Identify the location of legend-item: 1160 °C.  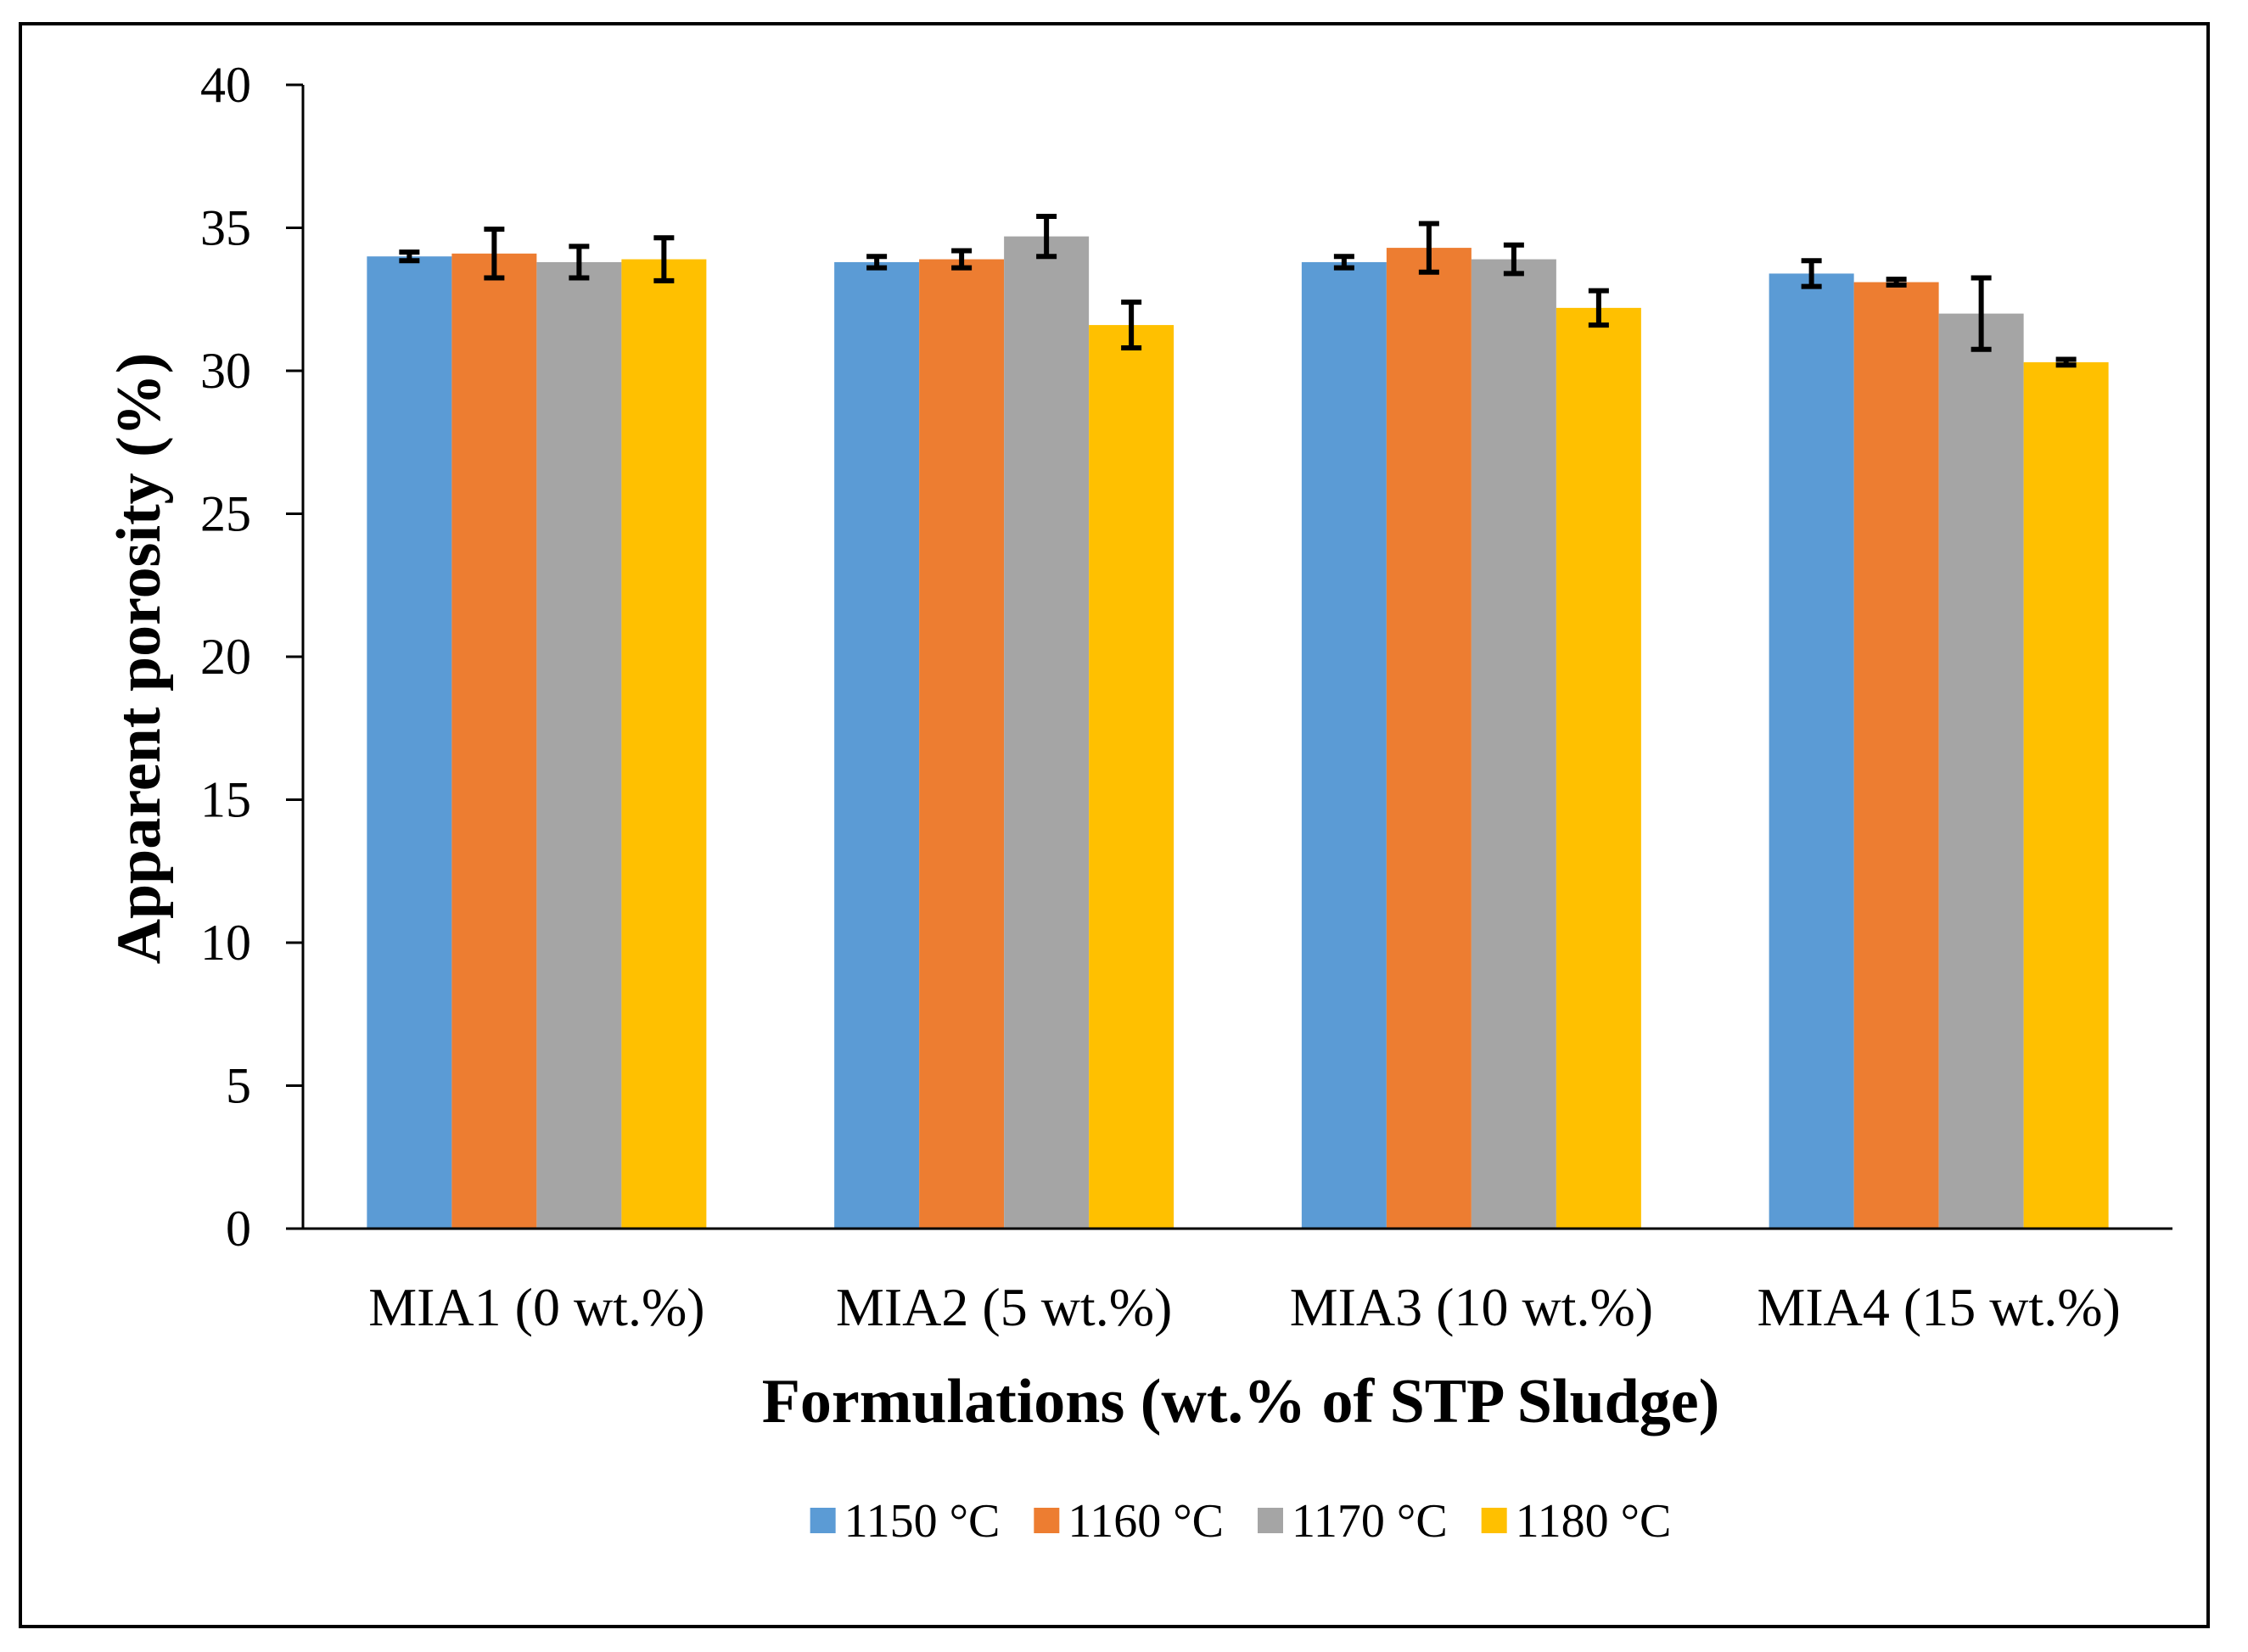
(1129, 1522).